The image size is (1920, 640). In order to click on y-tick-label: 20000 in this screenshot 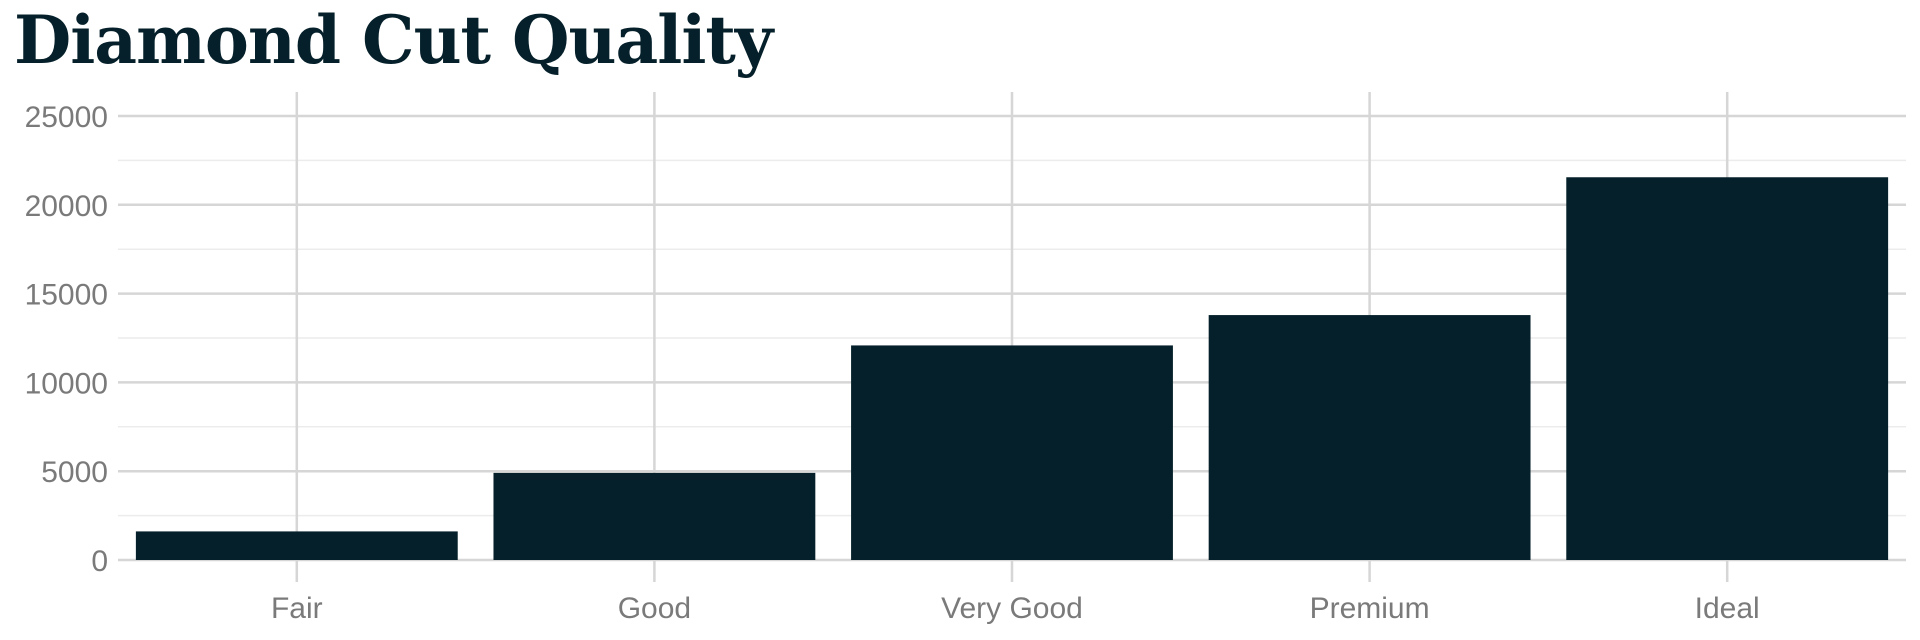, I will do `click(66, 206)`.